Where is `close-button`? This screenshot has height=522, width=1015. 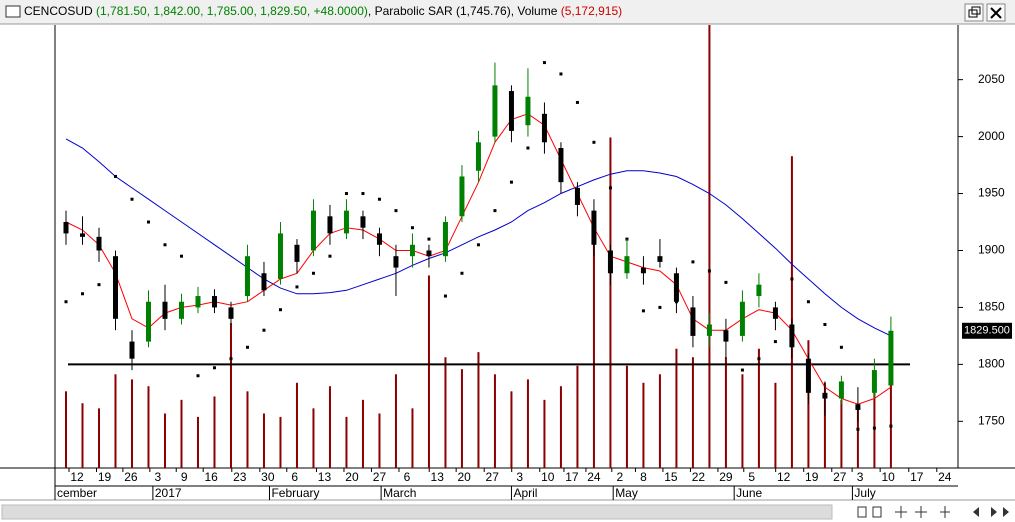
close-button is located at coordinates (996, 12).